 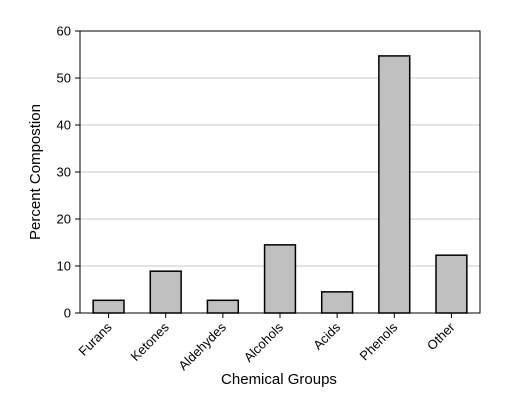 What do you see at coordinates (35, 172) in the screenshot?
I see `y-axis-title: Percent Compostion` at bounding box center [35, 172].